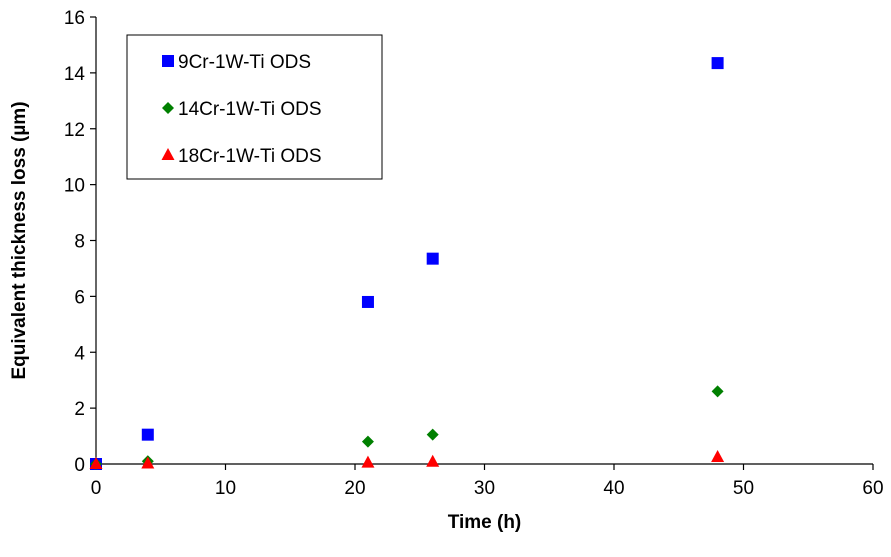 The height and width of the screenshot is (557, 891). Describe the element at coordinates (743, 488) in the screenshot. I see `x-tick-label: 50` at that location.